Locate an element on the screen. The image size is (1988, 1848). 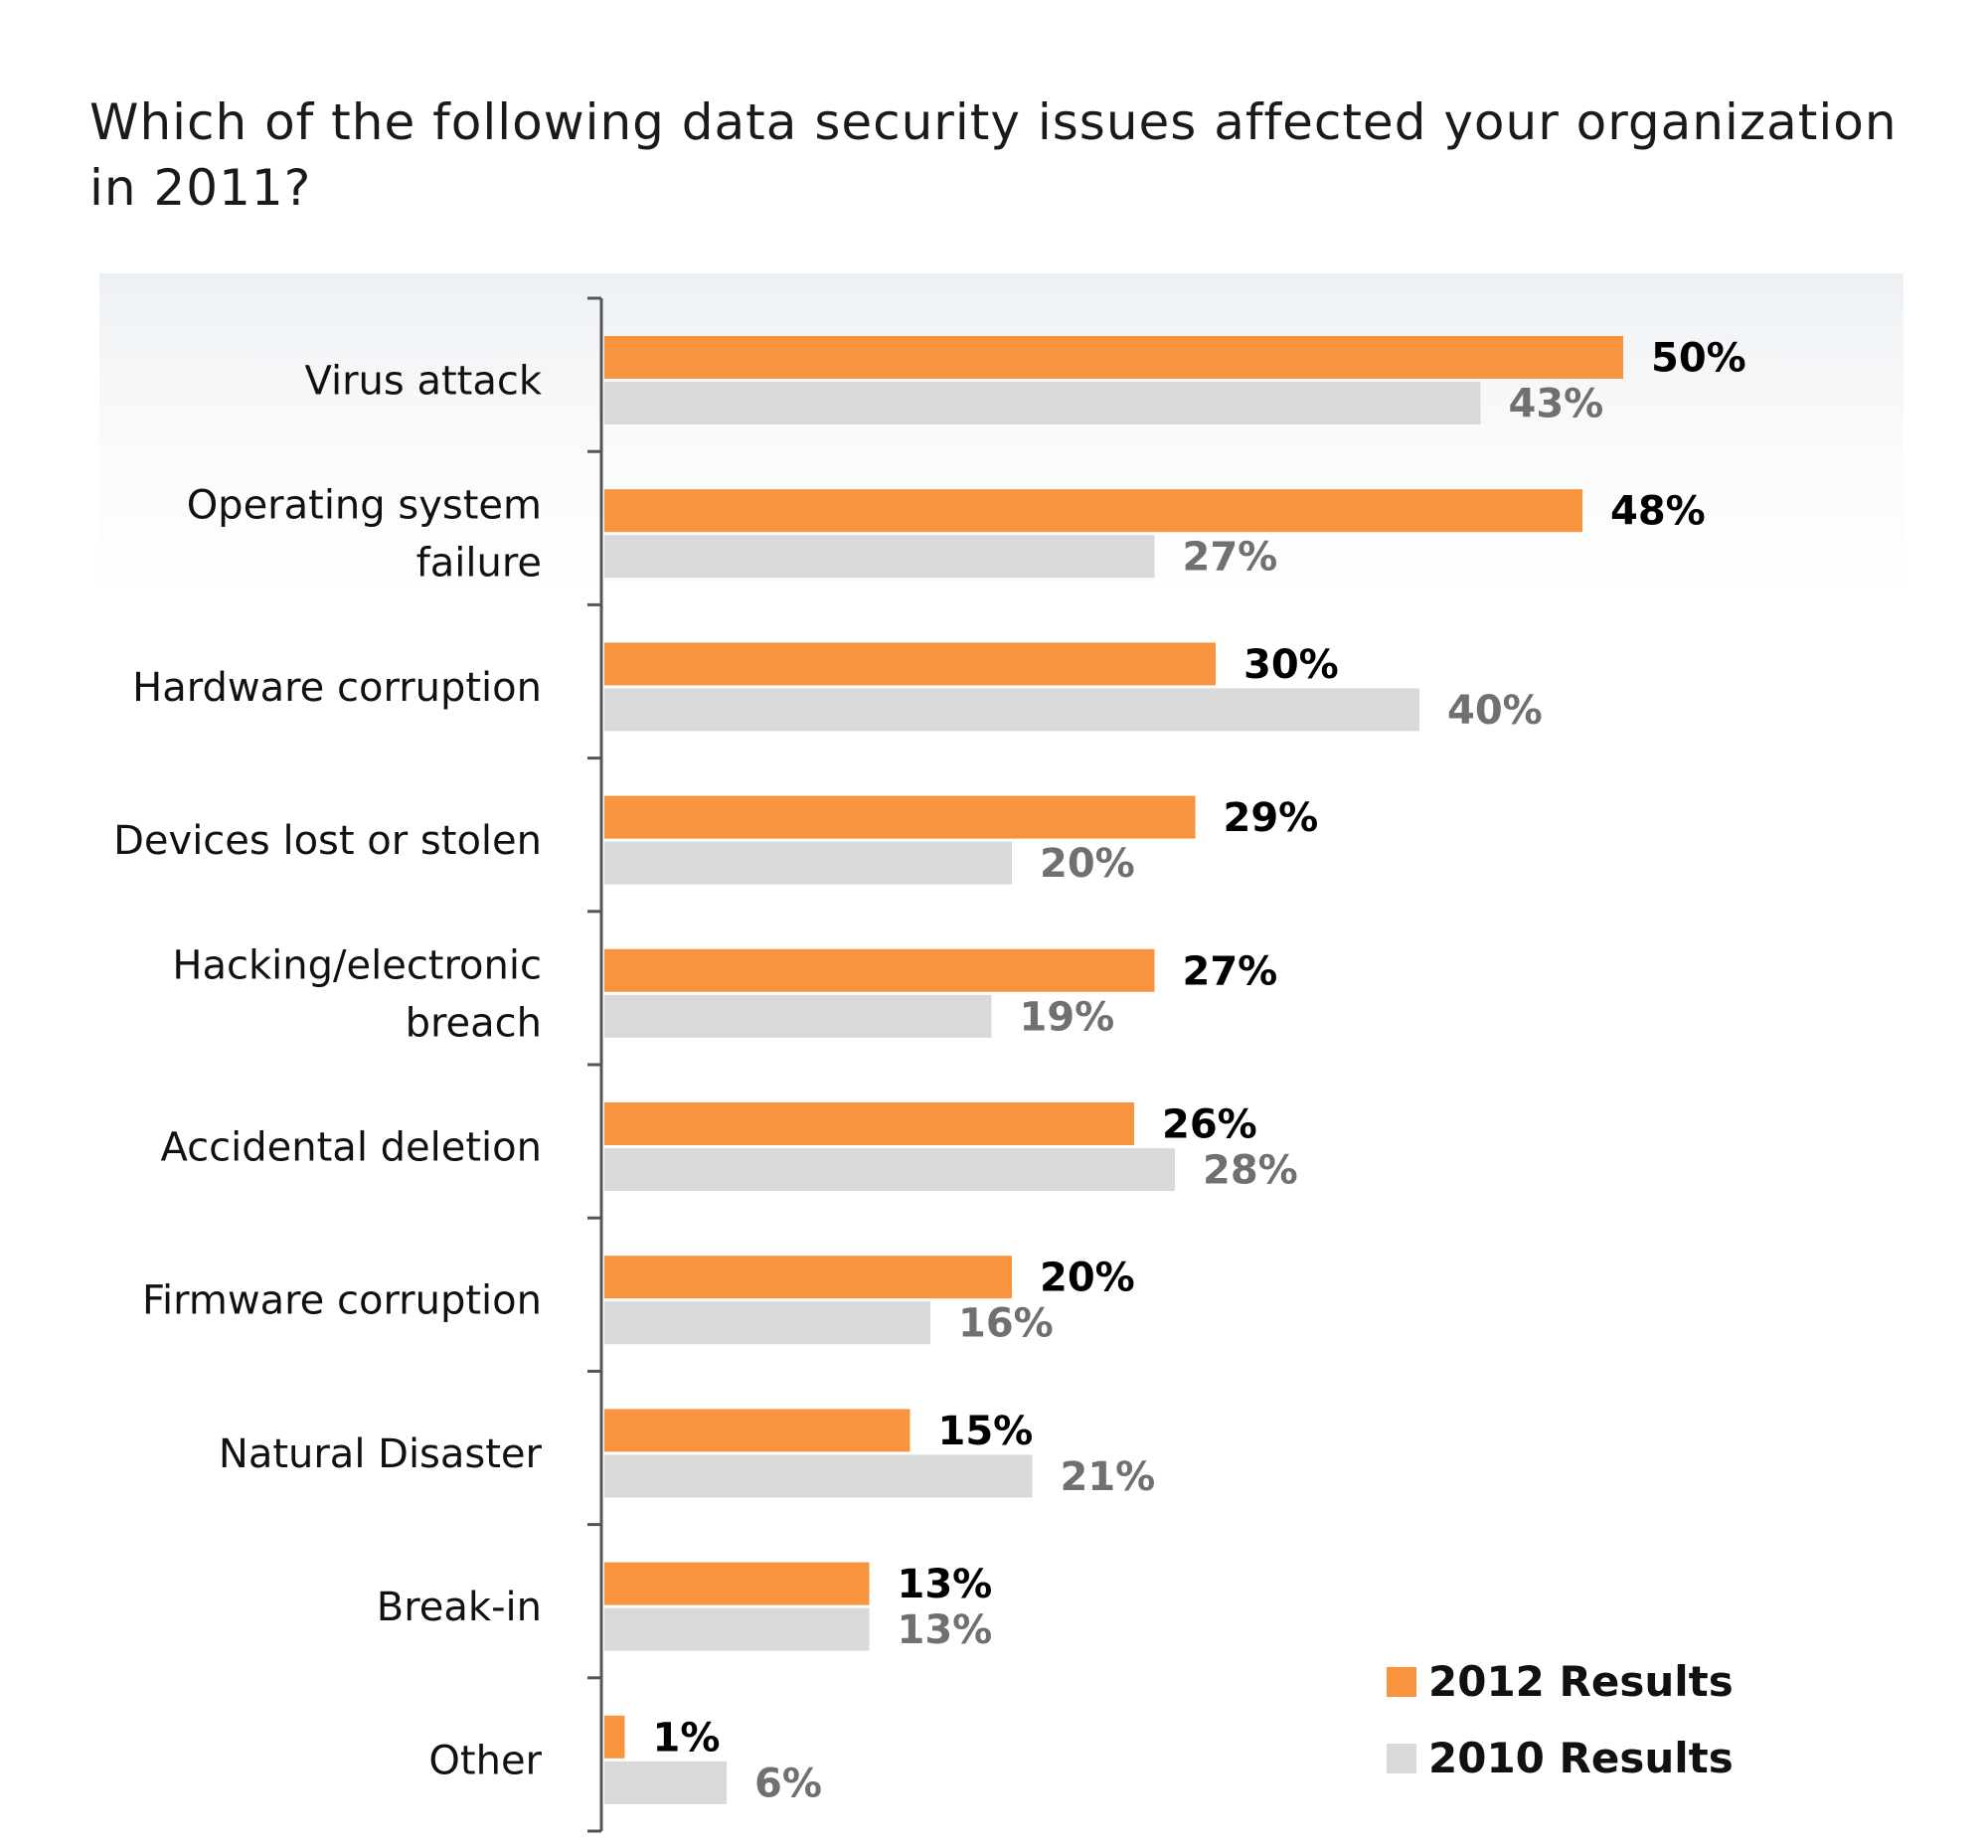
data-label-2012: 15% is located at coordinates (986, 1431).